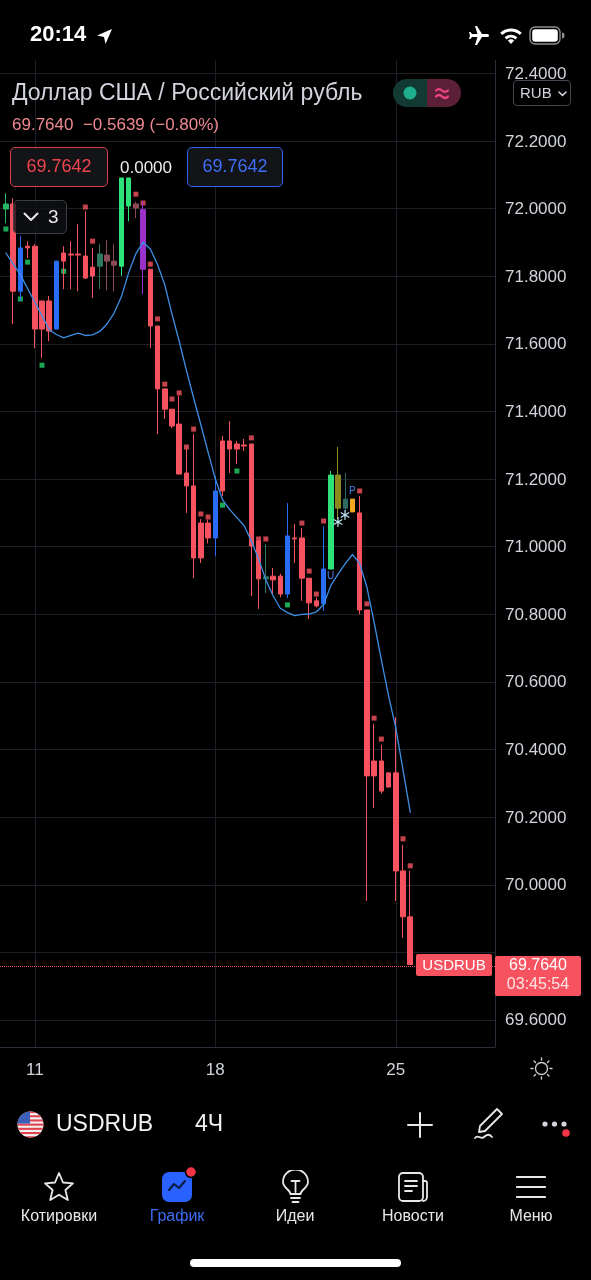  I want to click on text: USDRUB, so click(105, 1123).